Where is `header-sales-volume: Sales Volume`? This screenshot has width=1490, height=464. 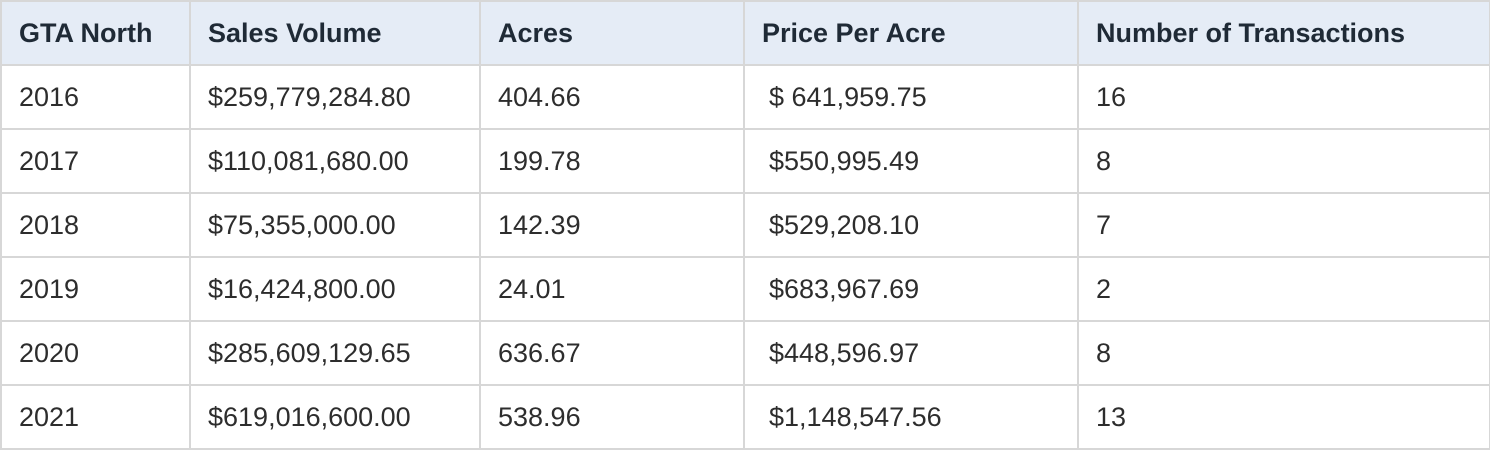 header-sales-volume: Sales Volume is located at coordinates (335, 33).